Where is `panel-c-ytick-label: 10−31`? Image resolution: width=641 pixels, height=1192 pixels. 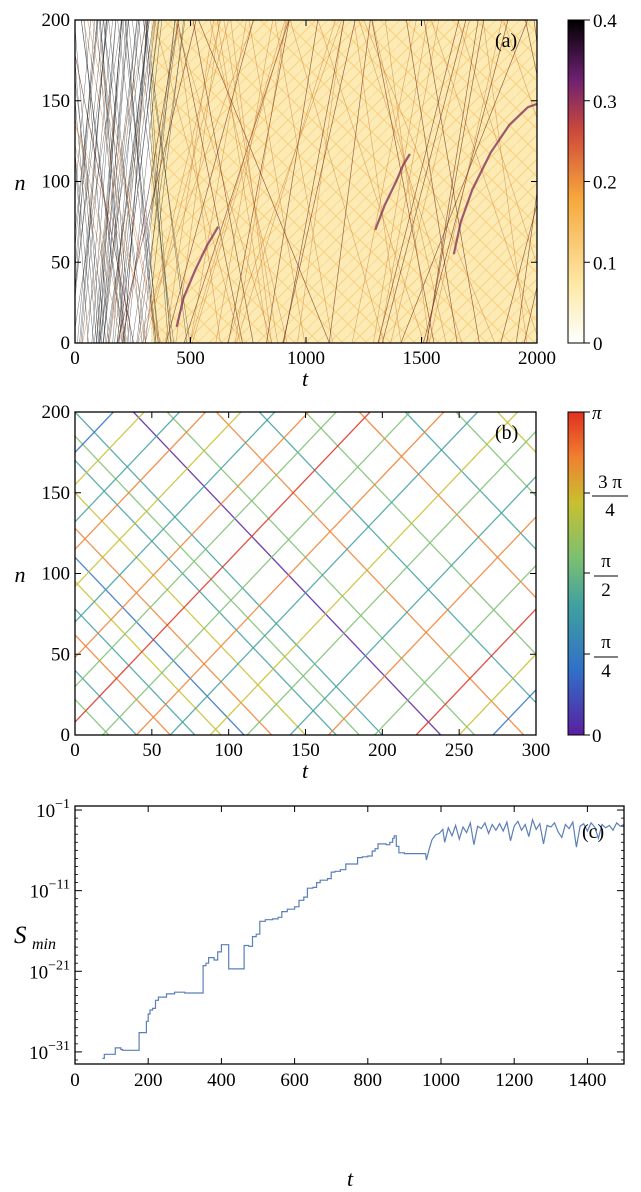
panel-c-ytick-label: 10−31 is located at coordinates (49, 1051).